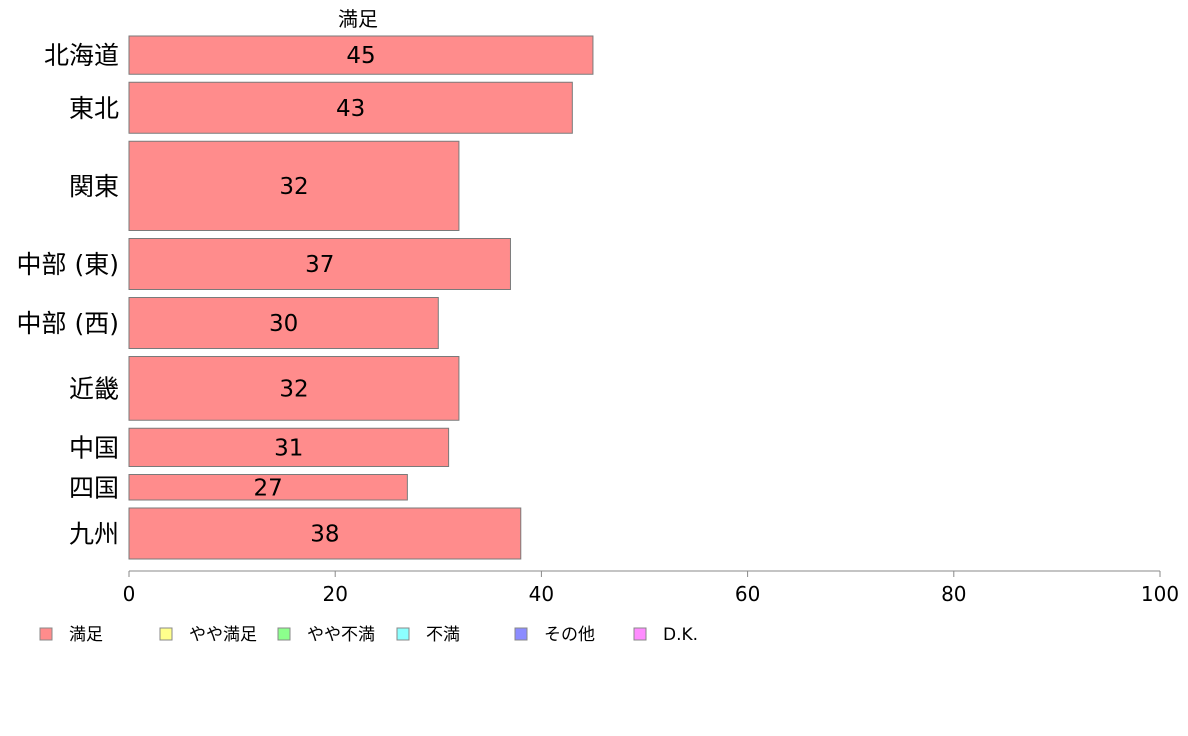  What do you see at coordinates (94, 447) in the screenshot?
I see `category-label: 中国` at bounding box center [94, 447].